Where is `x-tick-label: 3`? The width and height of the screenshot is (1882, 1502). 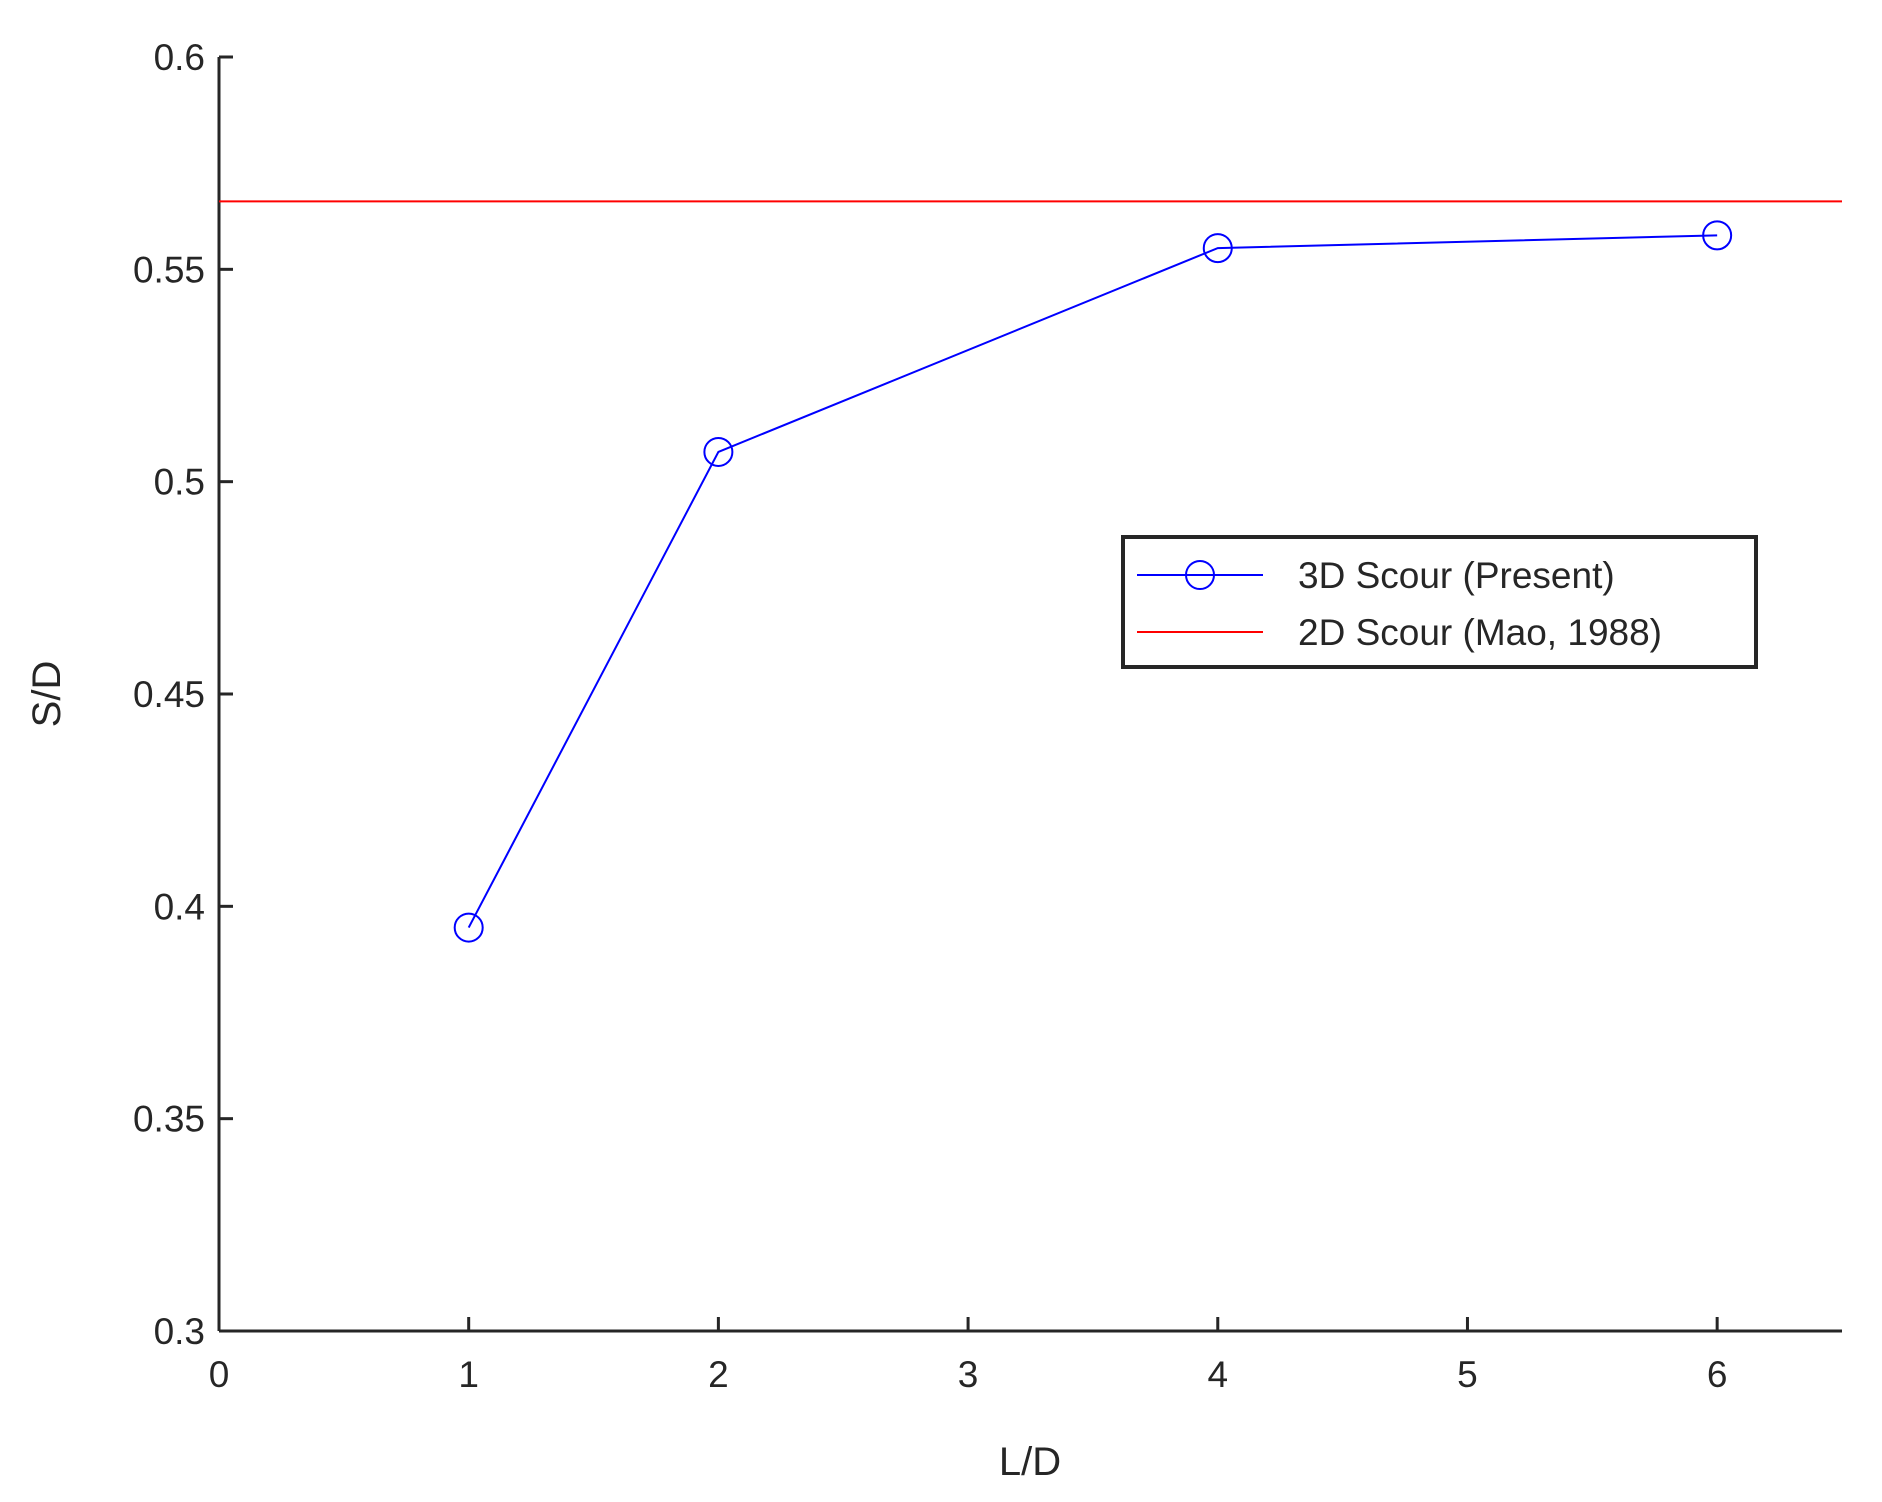
x-tick-label: 3 is located at coordinates (968, 1374).